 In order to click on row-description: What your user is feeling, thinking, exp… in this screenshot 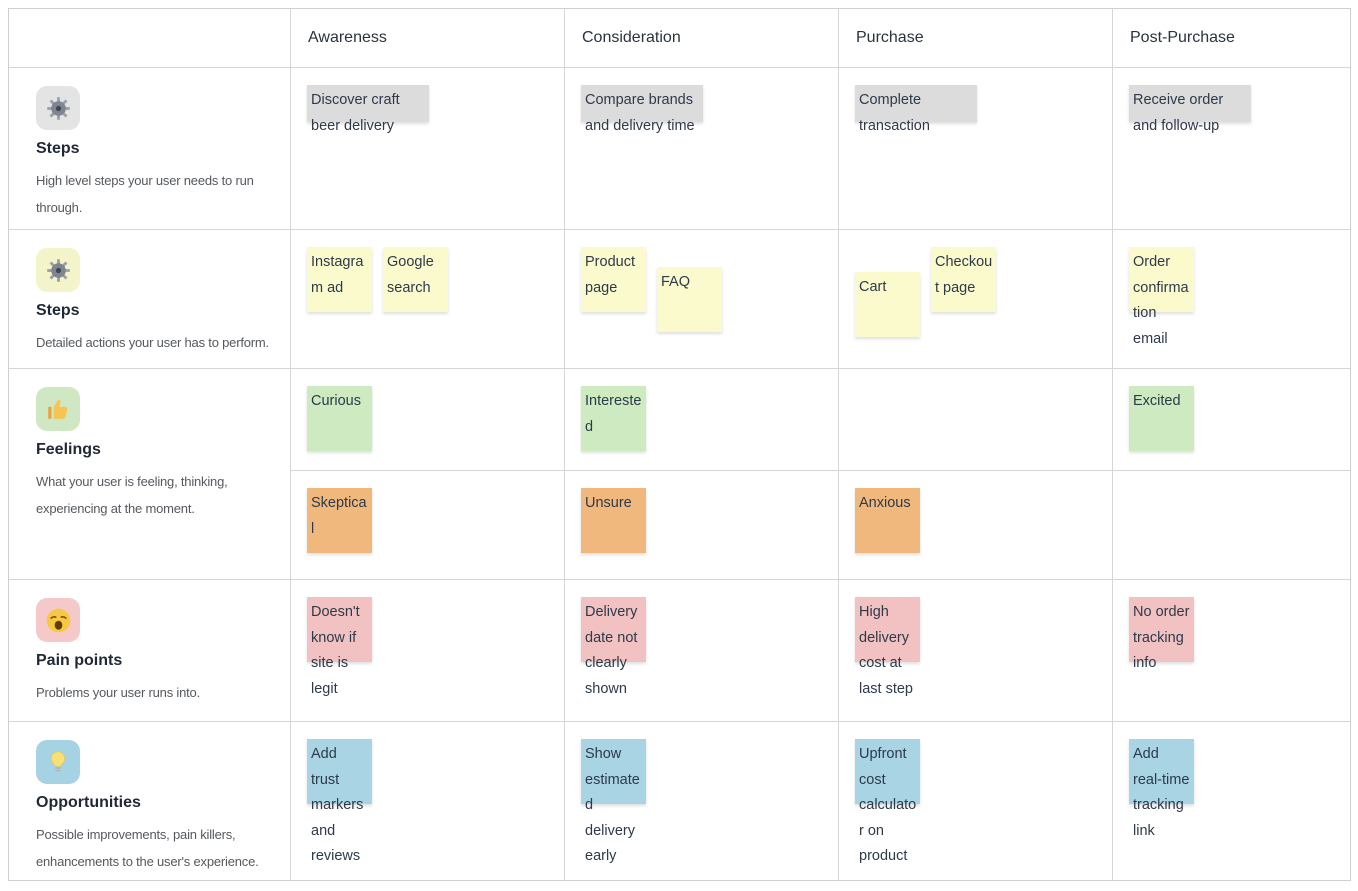, I will do `click(132, 495)`.